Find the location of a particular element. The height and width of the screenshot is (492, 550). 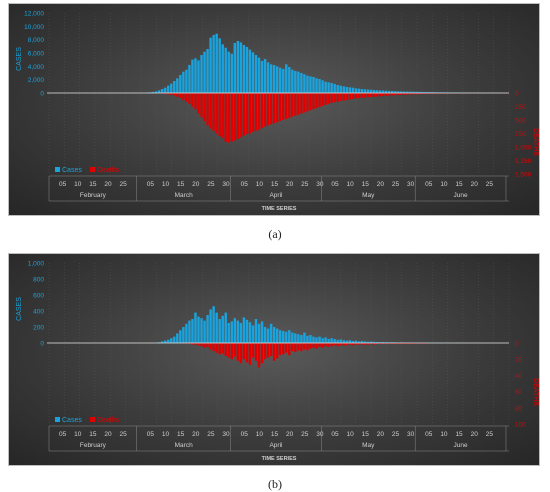

deaths-axis-title: DEATHS is located at coordinates (535, 142).